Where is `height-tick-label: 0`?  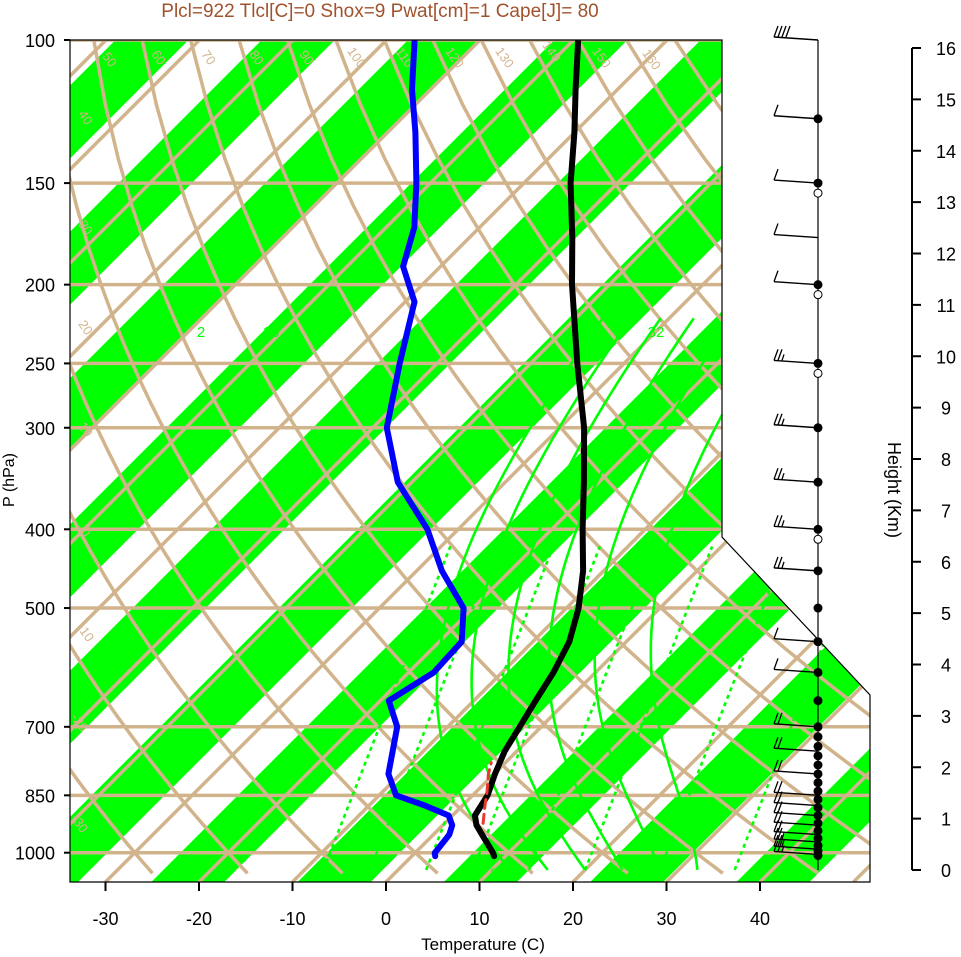
height-tick-label: 0 is located at coordinates (946, 871).